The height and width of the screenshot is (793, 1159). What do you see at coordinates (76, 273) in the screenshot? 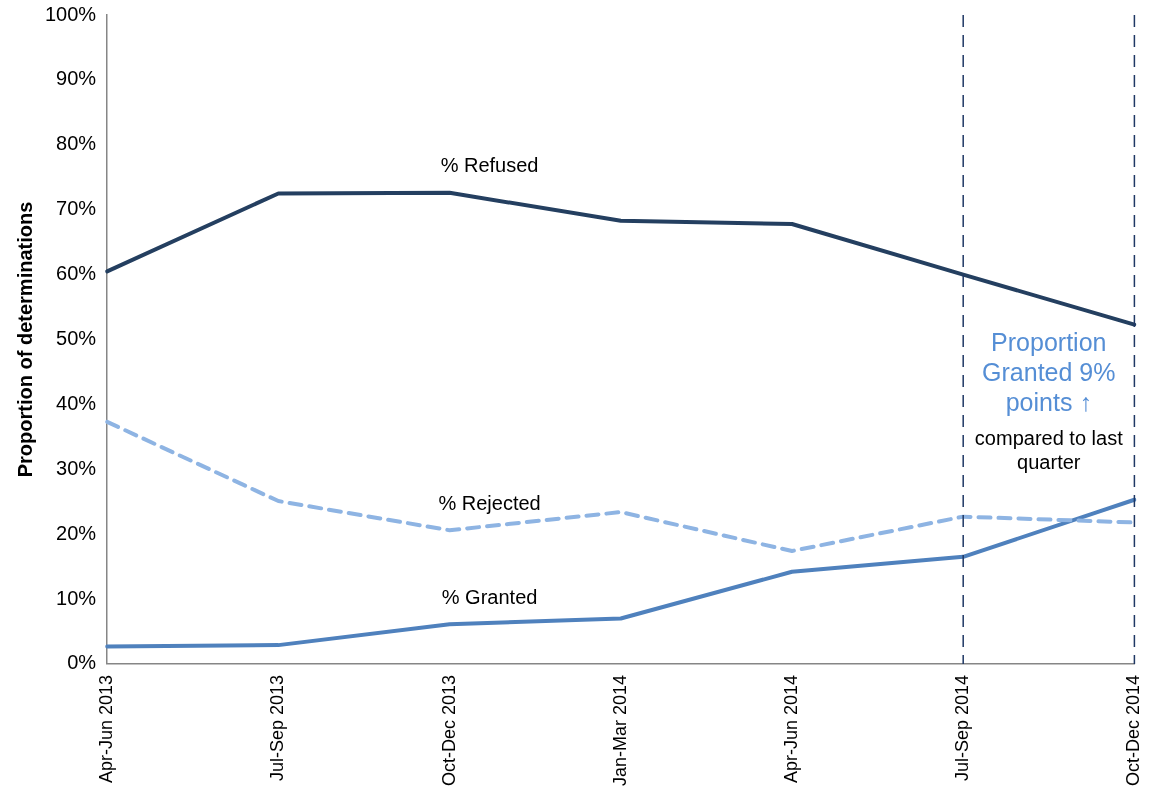
I see `y-tick-label: 60%` at bounding box center [76, 273].